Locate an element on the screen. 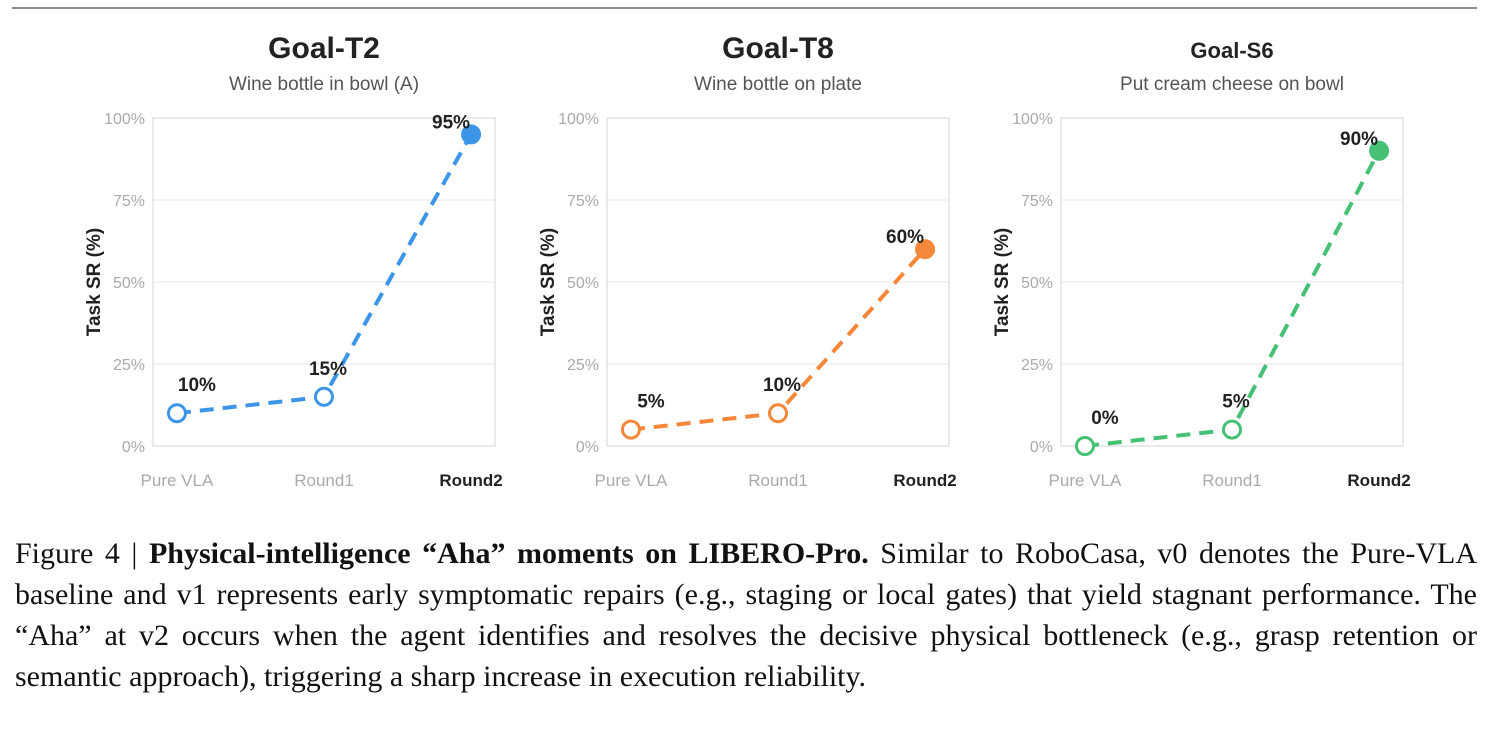  data-label: 0% is located at coordinates (1105, 418).